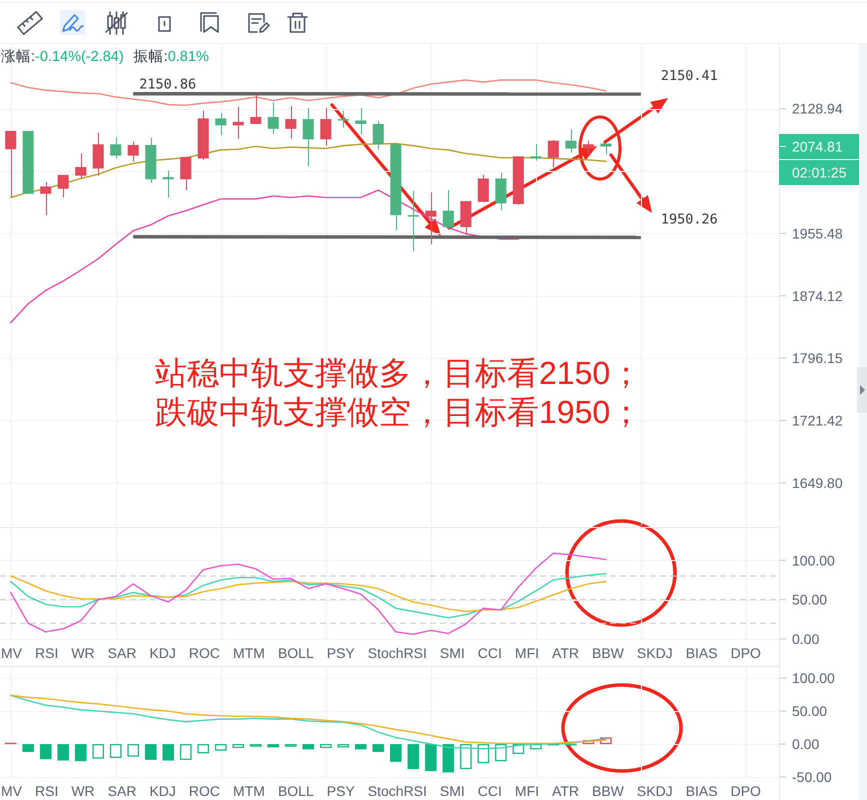 The width and height of the screenshot is (867, 800). I want to click on y-tick-label: 100.00, so click(814, 678).